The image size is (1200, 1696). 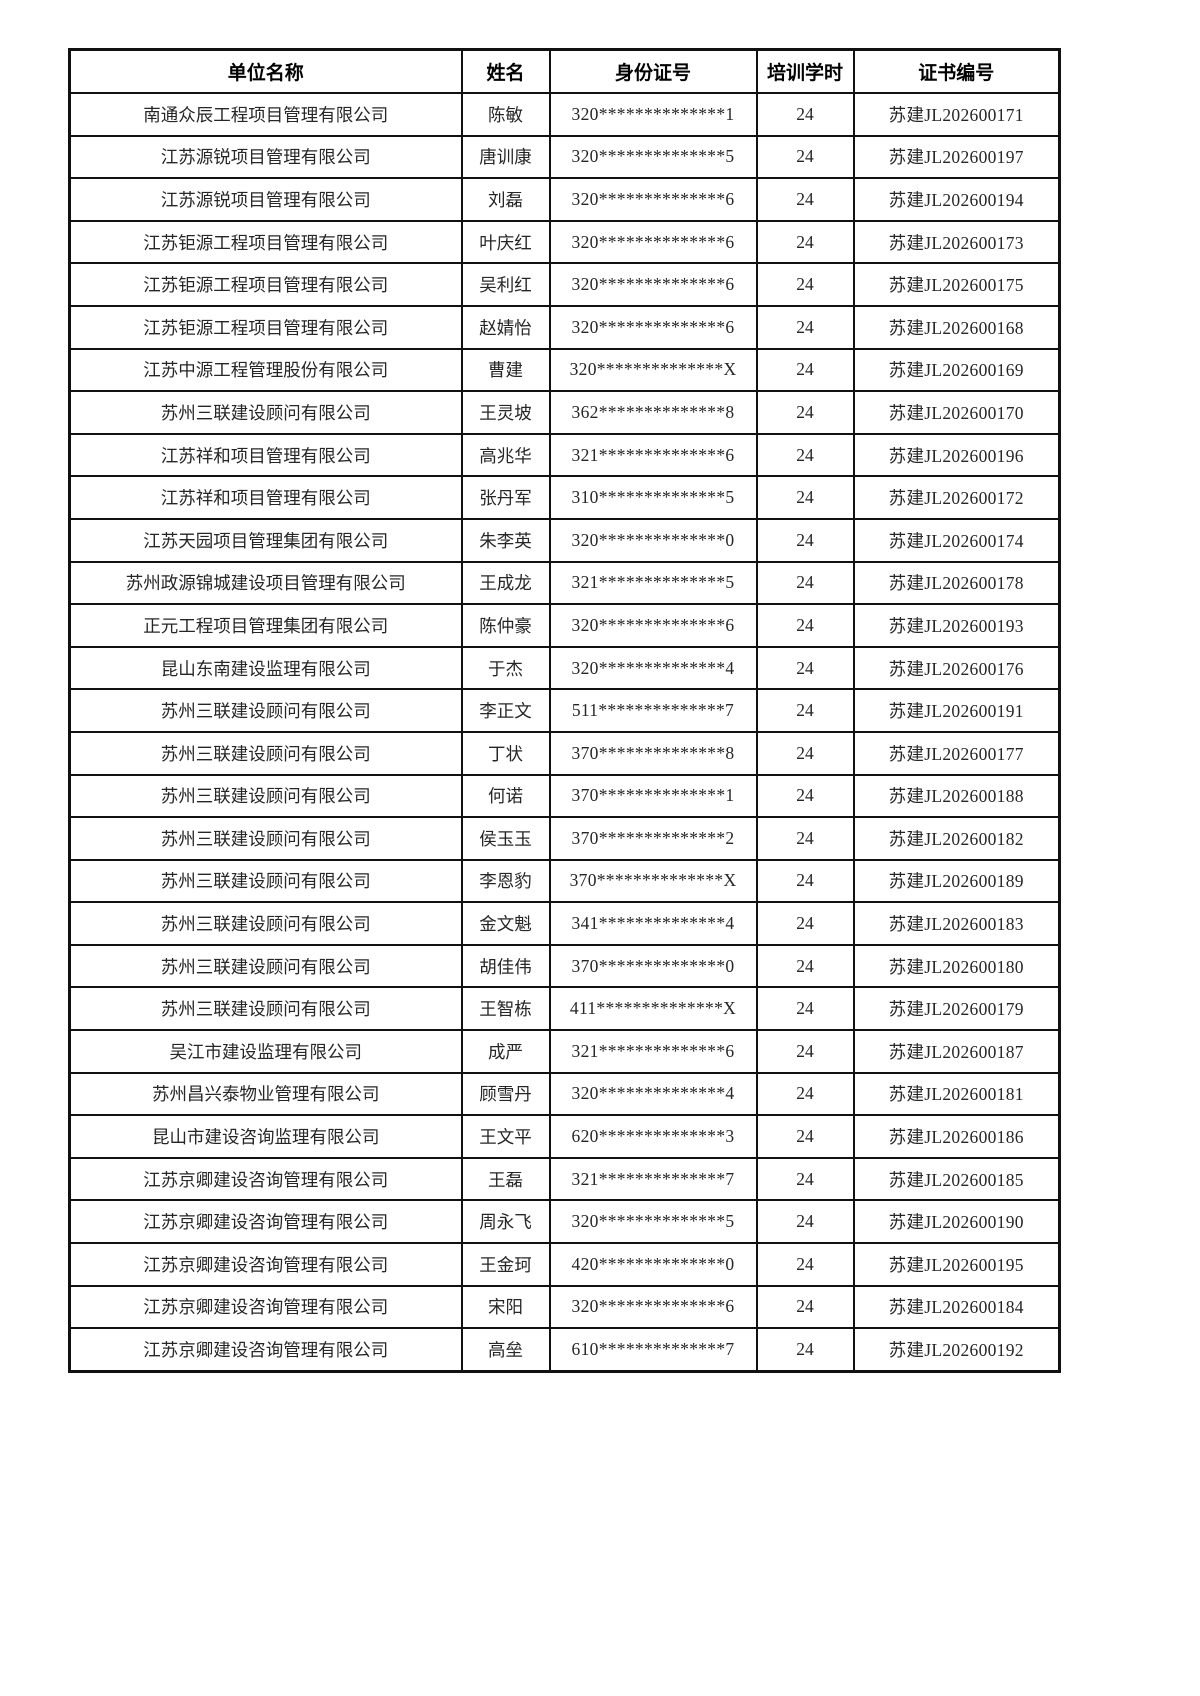 I want to click on header-row: 单位名称 姓名 身份证号 培训学时 证书编号, so click(x=564, y=71).